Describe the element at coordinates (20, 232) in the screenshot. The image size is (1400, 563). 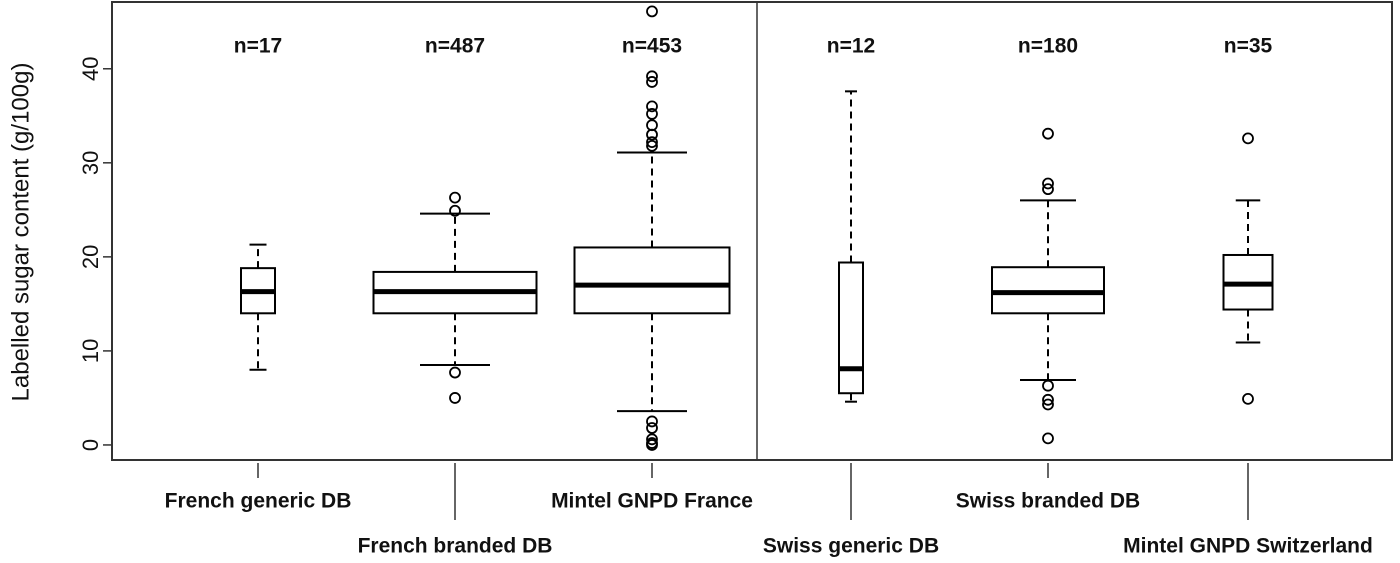
I see `y-axis-label: Labelled sugar content (g/100g)` at that location.